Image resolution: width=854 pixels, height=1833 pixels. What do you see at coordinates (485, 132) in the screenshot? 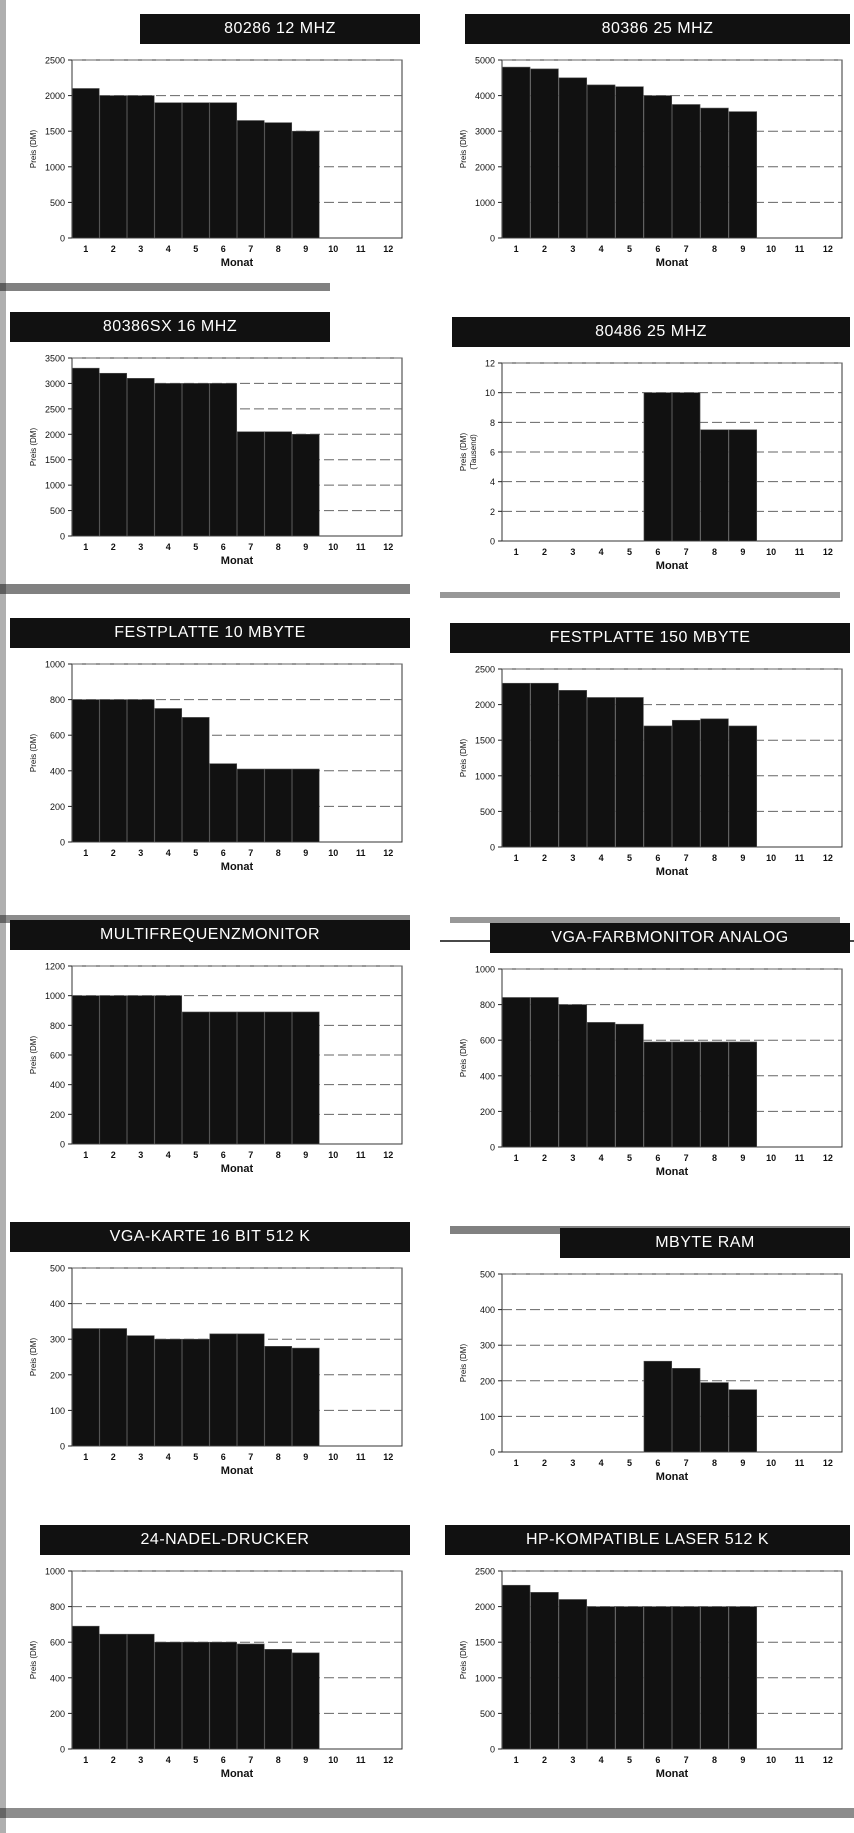
I see `y-tick-label: 3000` at bounding box center [485, 132].